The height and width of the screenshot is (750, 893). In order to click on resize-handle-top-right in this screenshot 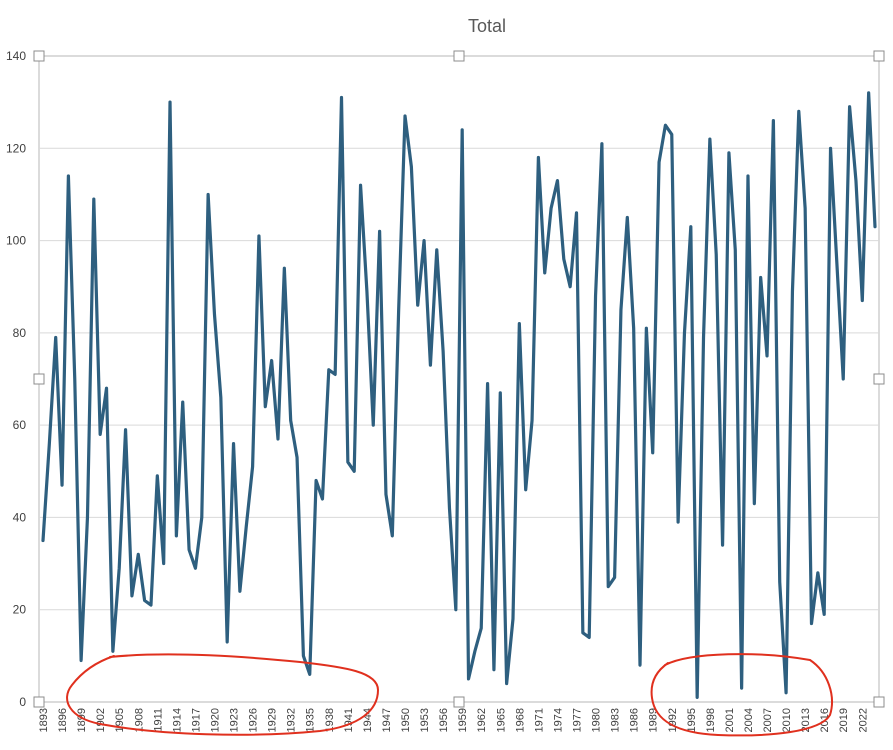, I will do `click(879, 56)`.